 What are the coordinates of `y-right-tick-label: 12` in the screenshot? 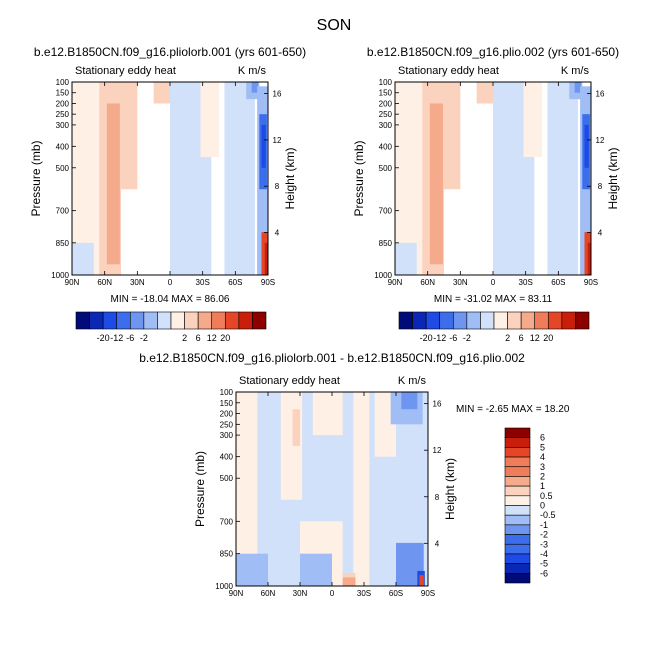 It's located at (277, 140).